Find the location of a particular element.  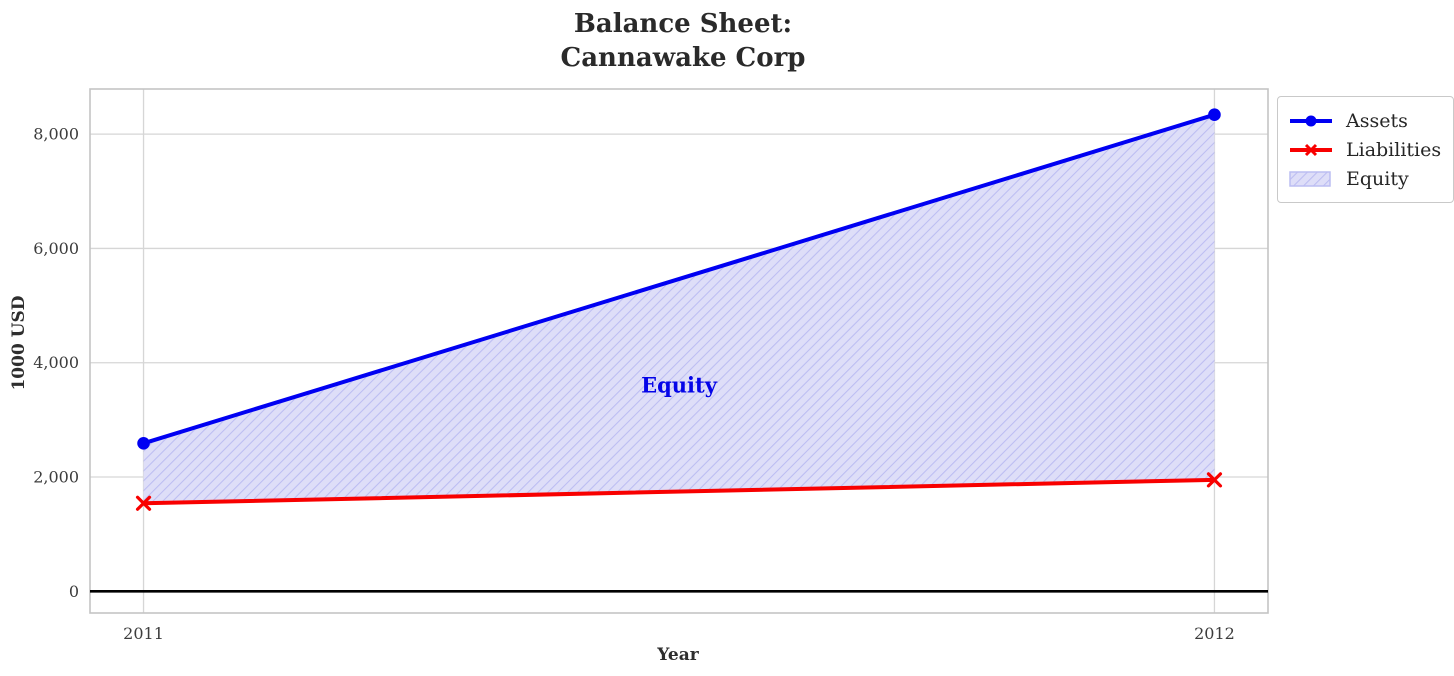

y-tick-label: 4,000 is located at coordinates (56, 362).